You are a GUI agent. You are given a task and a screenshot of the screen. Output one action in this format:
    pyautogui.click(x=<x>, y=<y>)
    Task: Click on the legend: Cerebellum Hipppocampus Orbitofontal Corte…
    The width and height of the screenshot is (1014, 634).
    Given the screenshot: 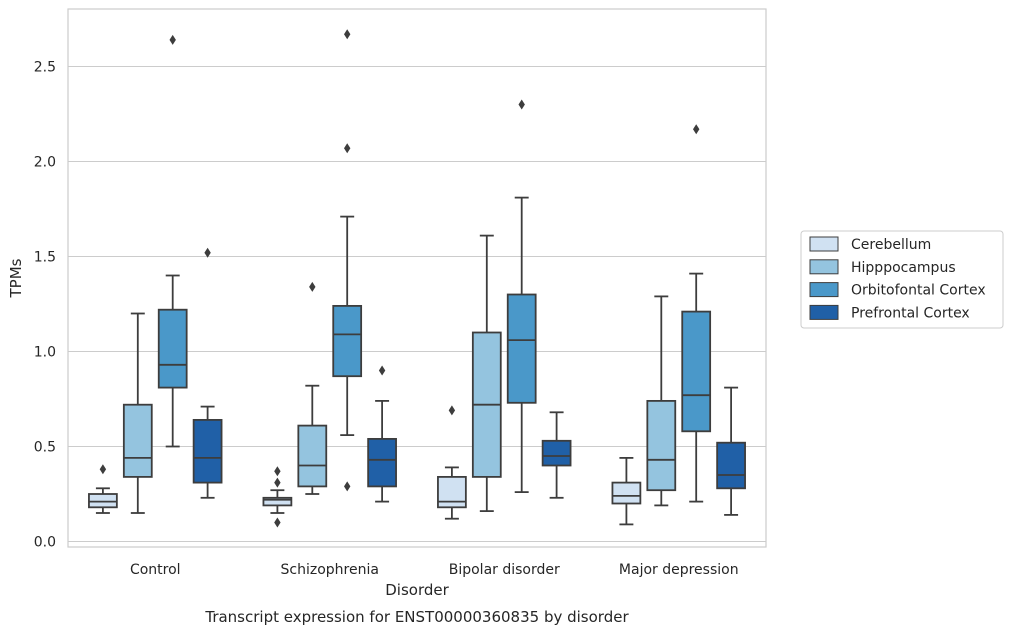 What is the action you would take?
    pyautogui.click(x=902, y=279)
    